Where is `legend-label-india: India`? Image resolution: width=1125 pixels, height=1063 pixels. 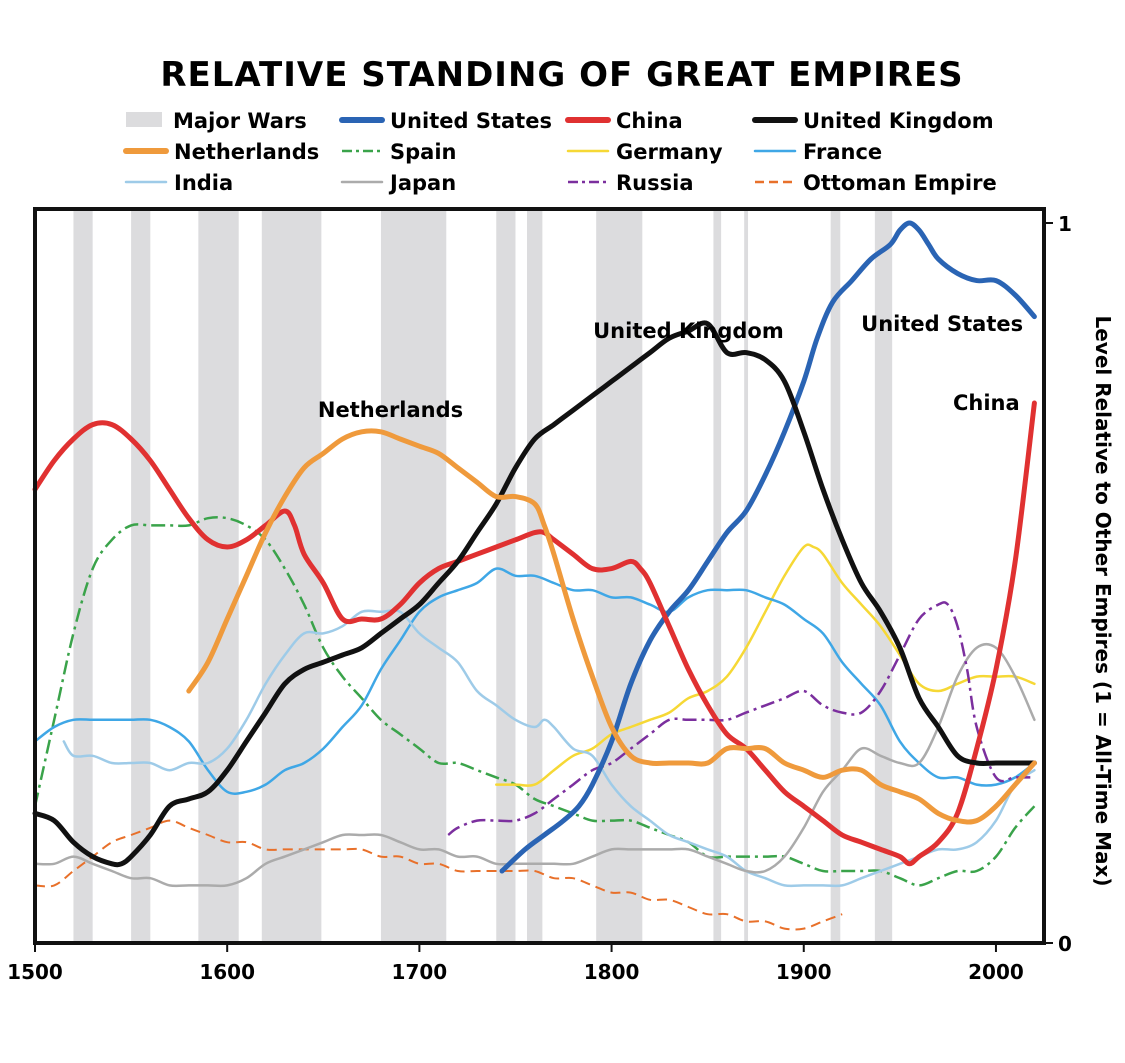 legend-label-india: India is located at coordinates (203, 183).